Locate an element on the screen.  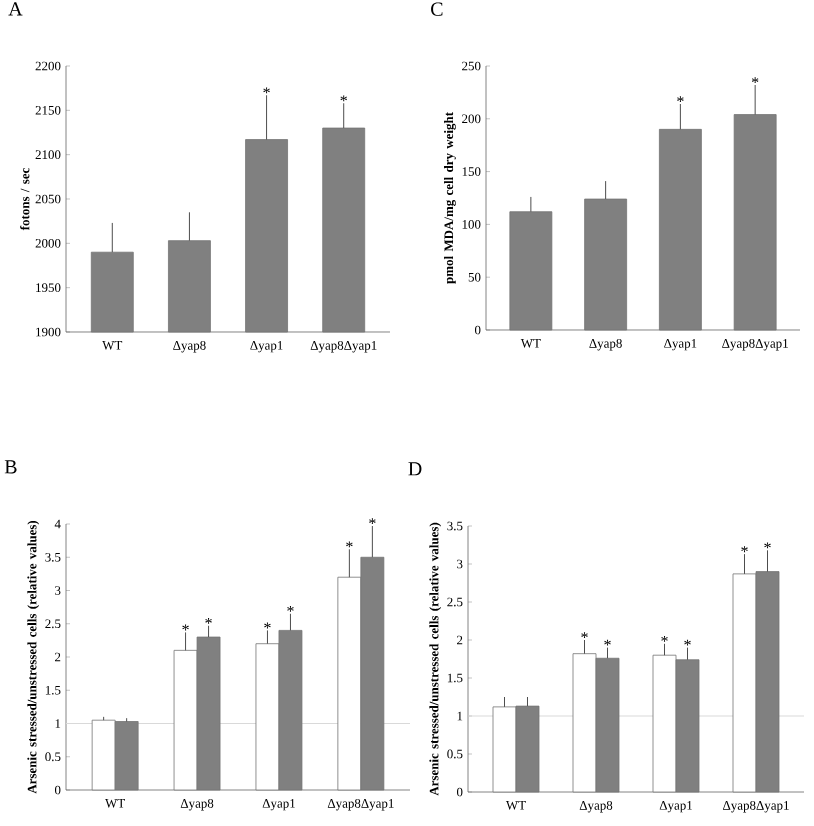
chart-title: C is located at coordinates (437, 9).